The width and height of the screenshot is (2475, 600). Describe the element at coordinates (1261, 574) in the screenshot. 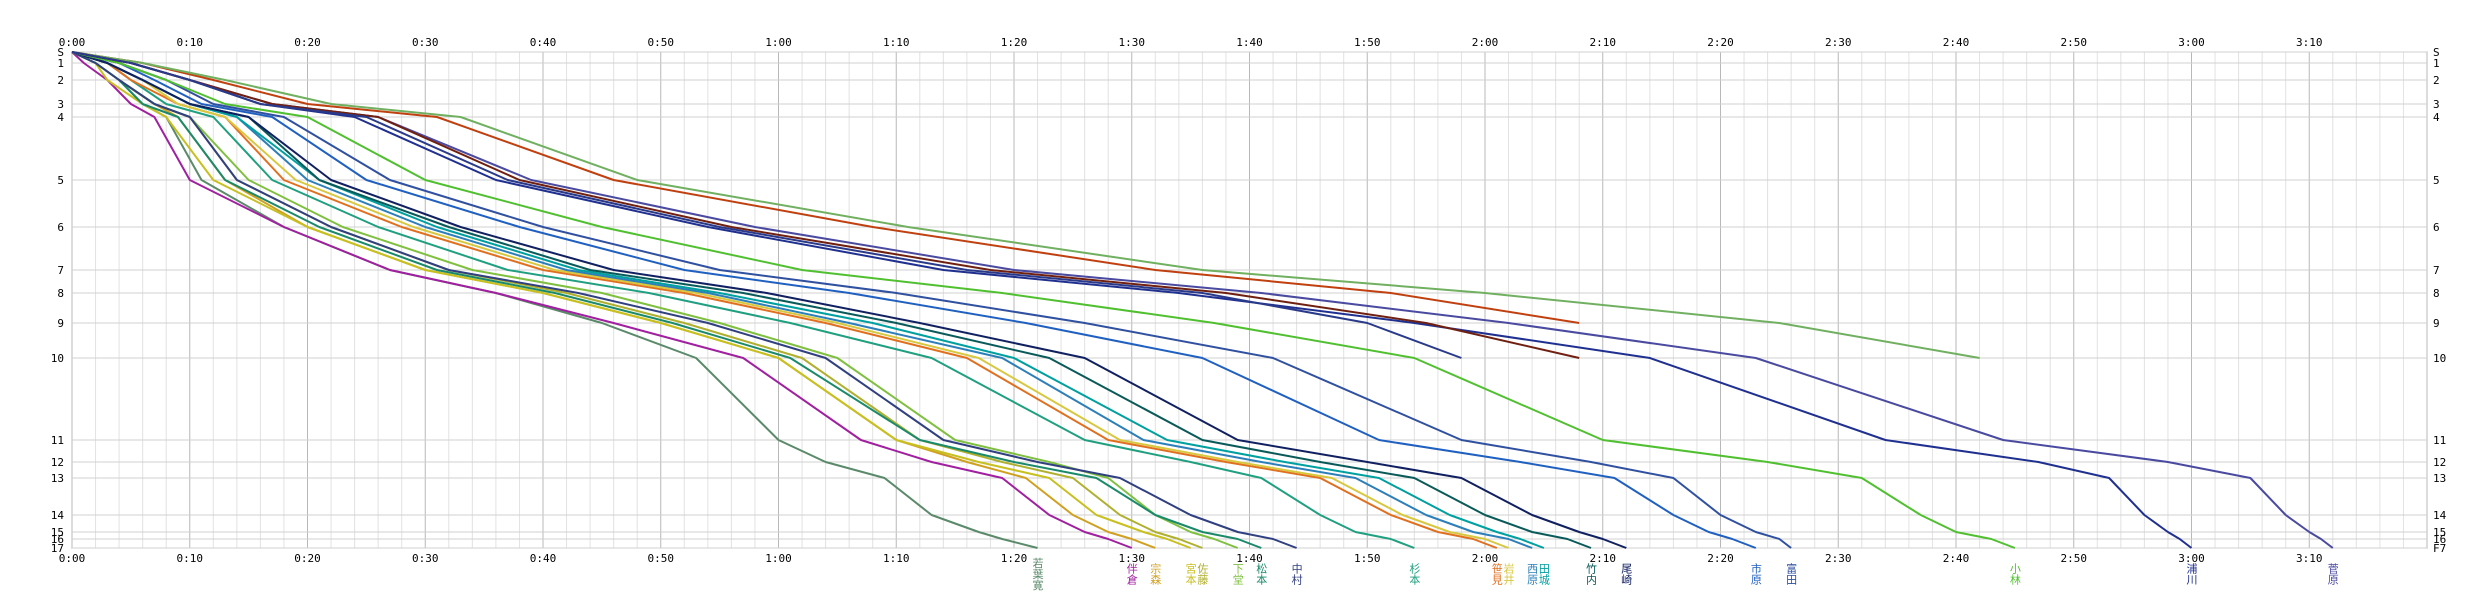

I see `runner-name-7: 松本` at that location.